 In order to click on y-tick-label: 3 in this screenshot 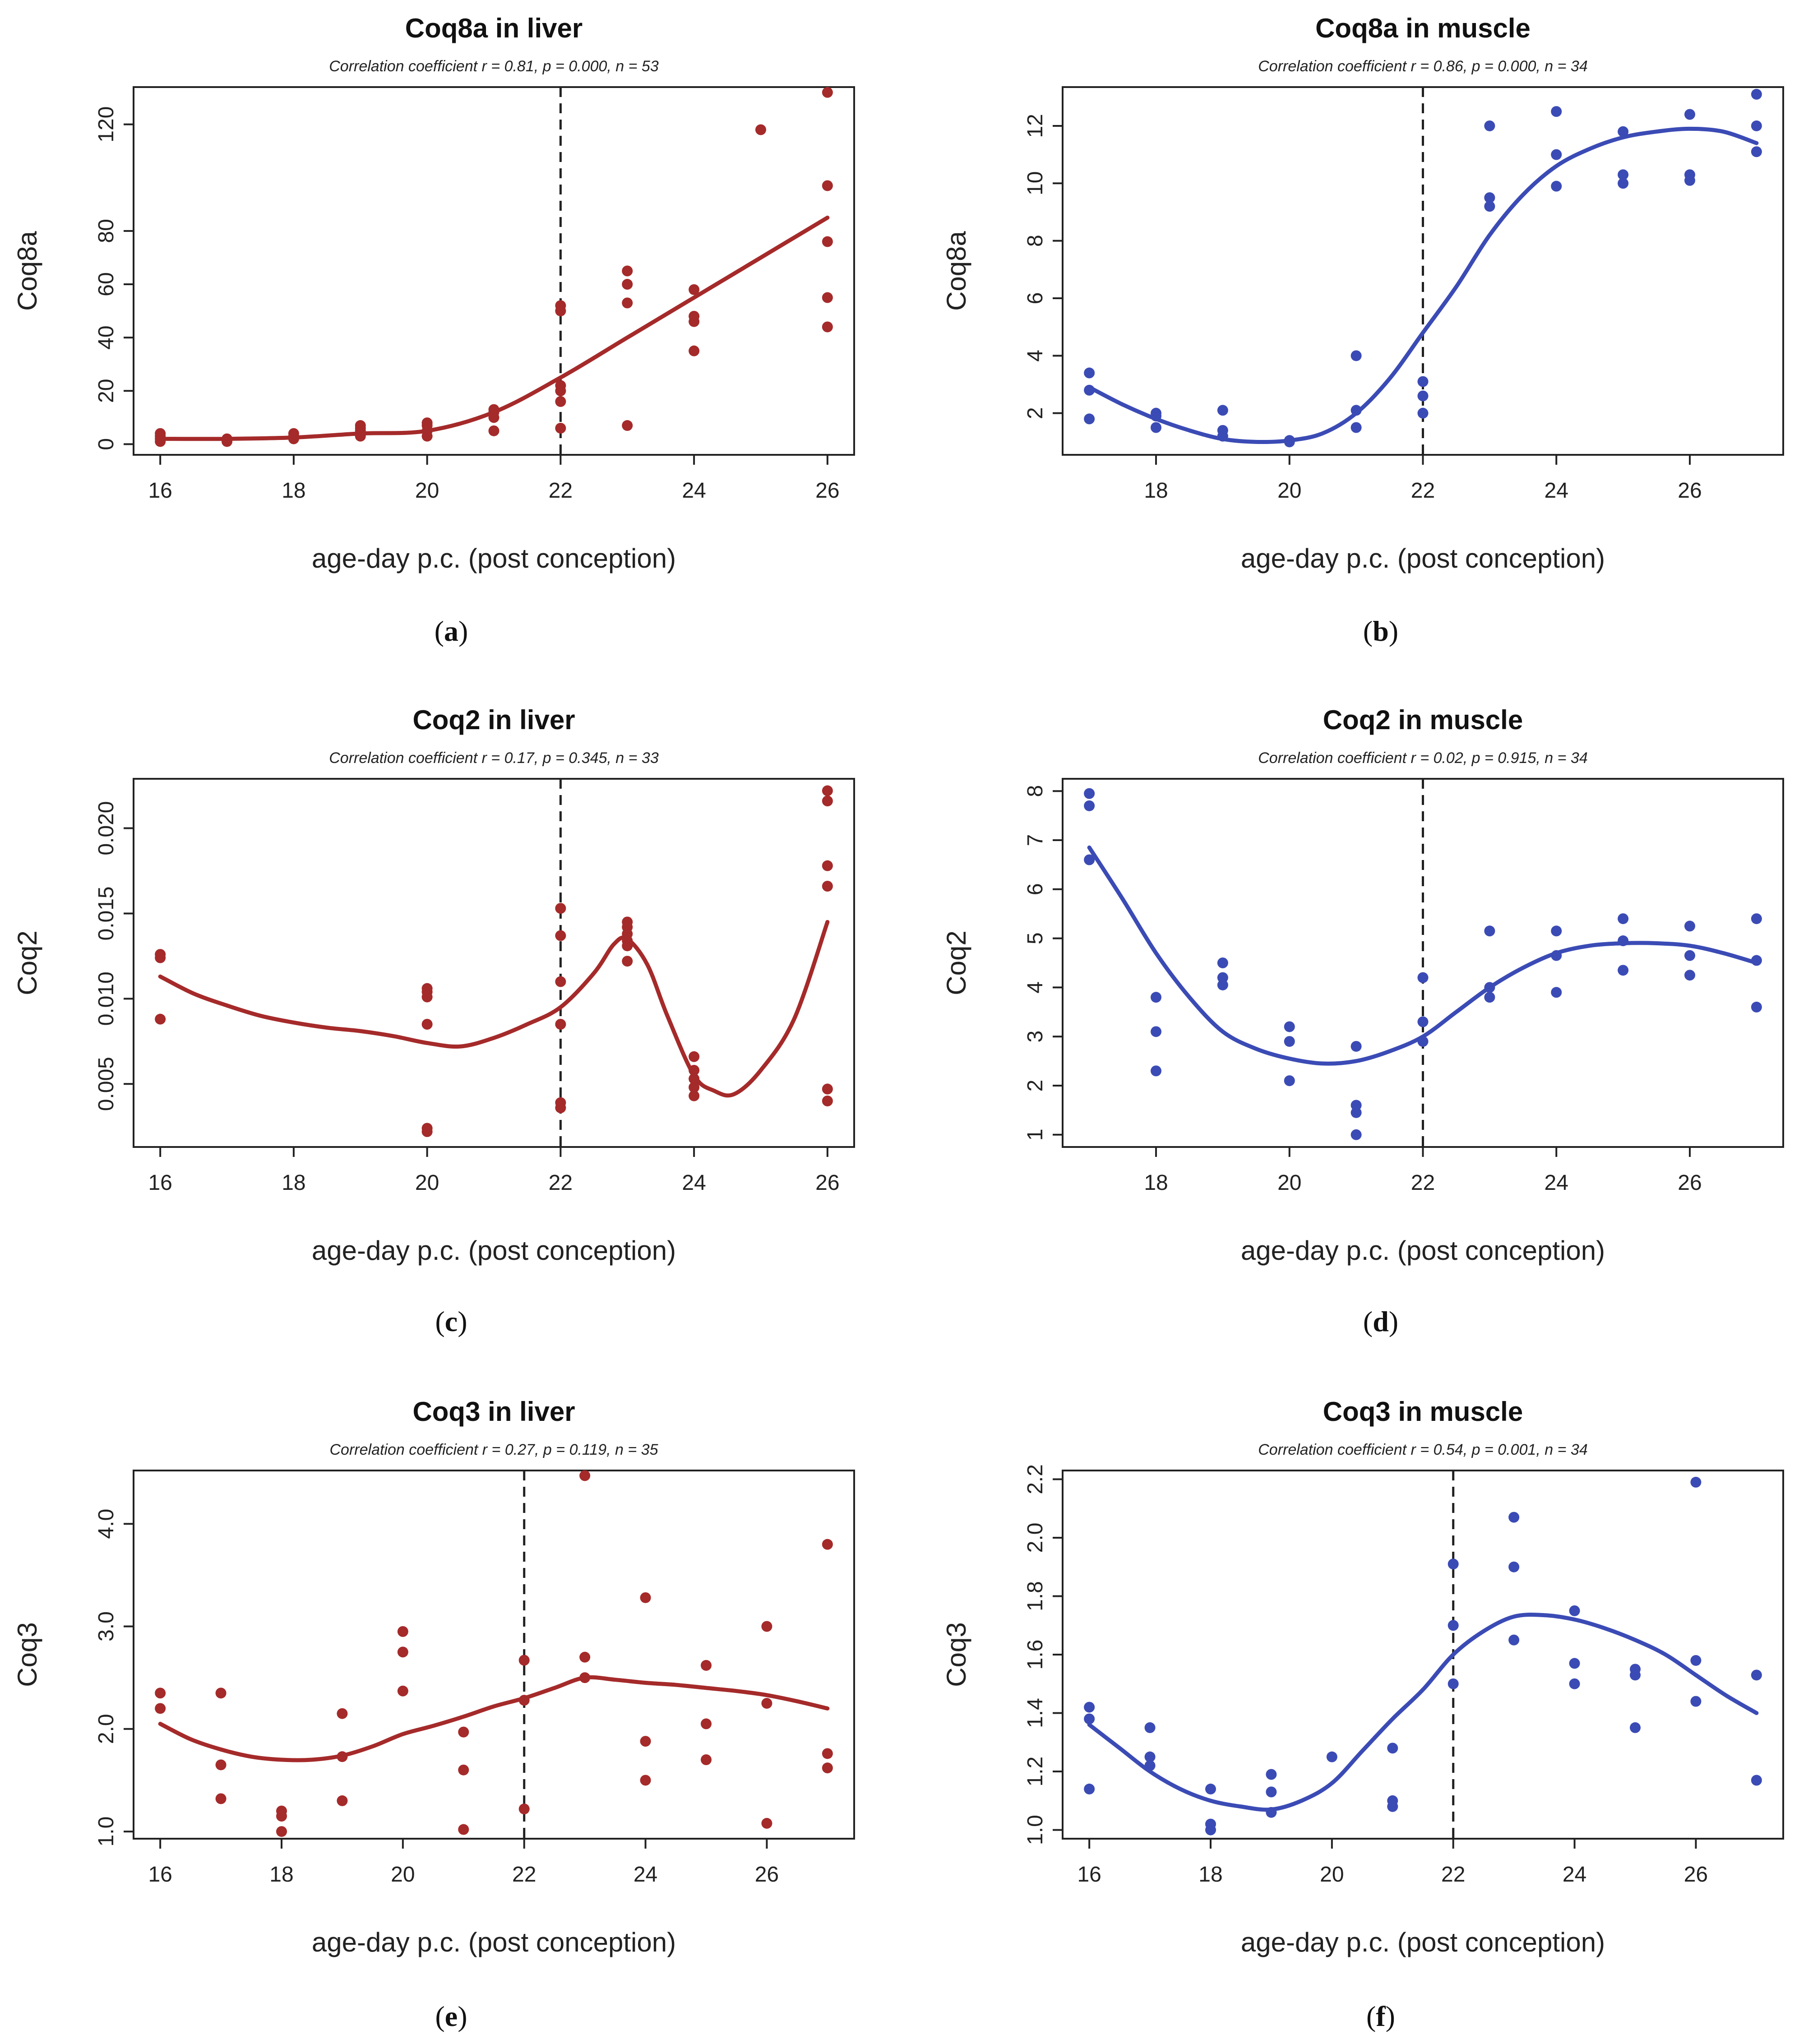, I will do `click(1035, 1037)`.